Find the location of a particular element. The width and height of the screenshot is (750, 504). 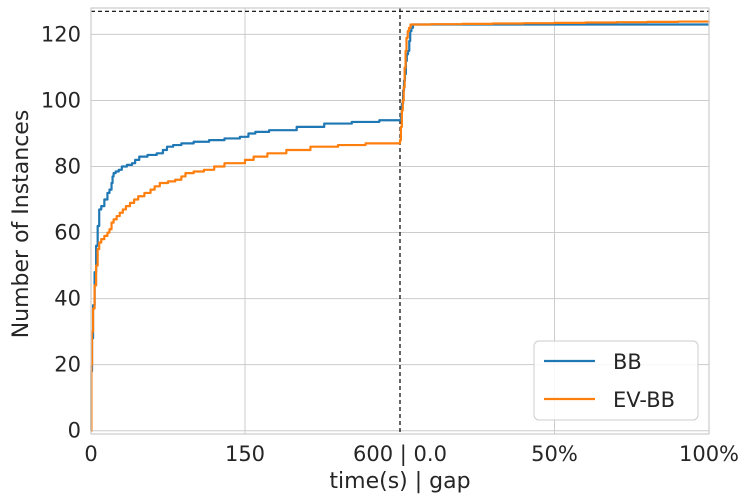

x-tick-label: 0 is located at coordinates (90, 454).